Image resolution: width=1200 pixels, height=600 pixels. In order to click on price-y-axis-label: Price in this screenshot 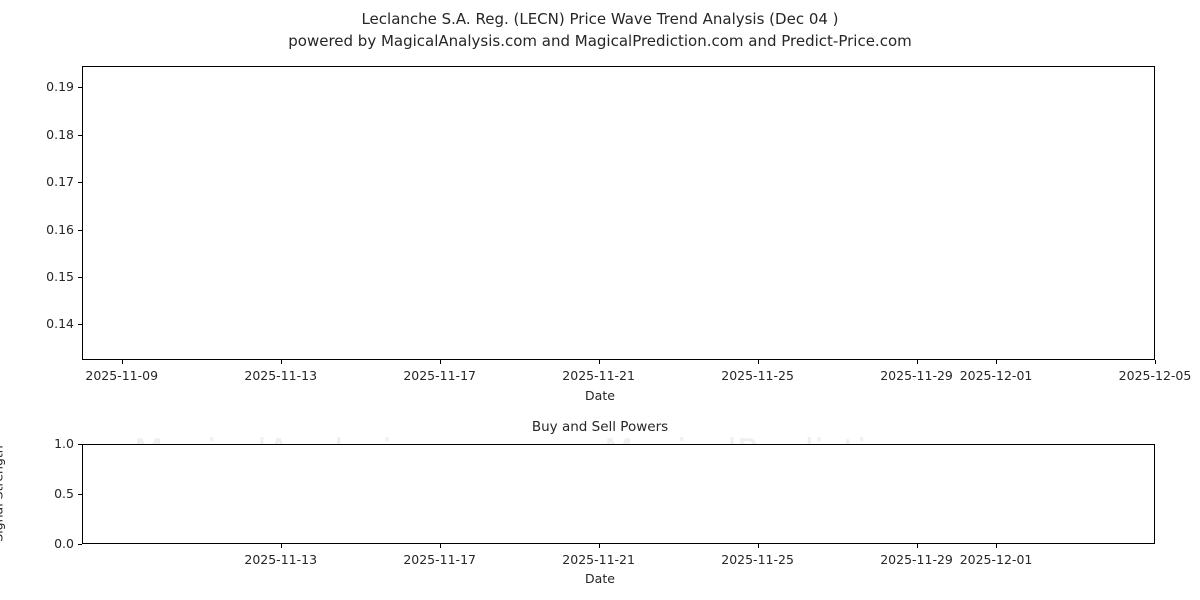, I will do `click(1, 208)`.